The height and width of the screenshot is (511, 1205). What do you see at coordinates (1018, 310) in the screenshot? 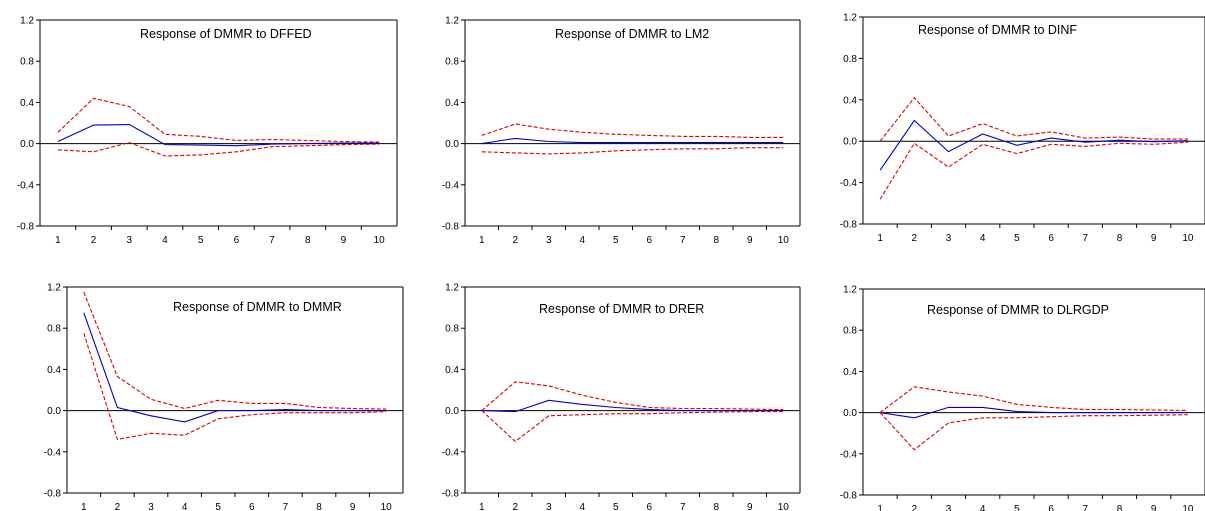
I see `chart-title: Response of DMMR to DLRGDP` at bounding box center [1018, 310].